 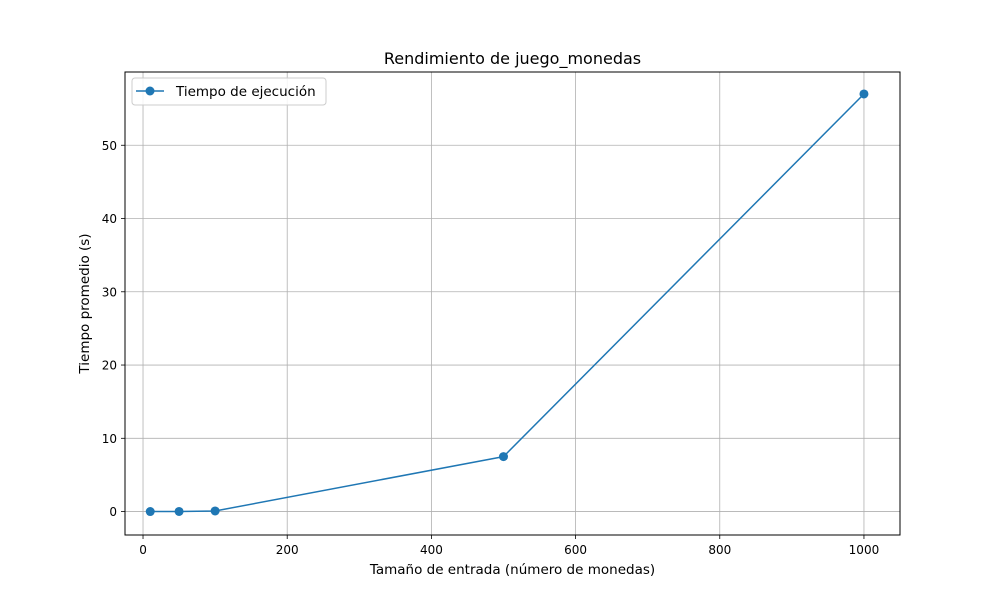 What do you see at coordinates (113, 512) in the screenshot?
I see `y-tick-label: 0` at bounding box center [113, 512].